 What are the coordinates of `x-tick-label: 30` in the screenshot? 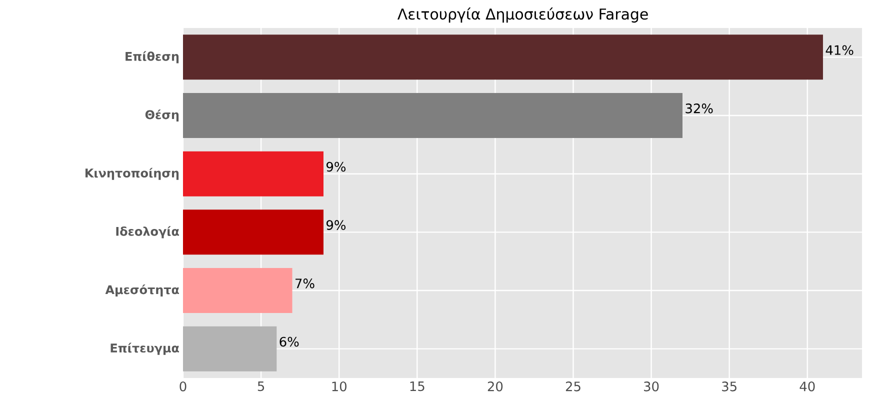 It's located at (651, 387).